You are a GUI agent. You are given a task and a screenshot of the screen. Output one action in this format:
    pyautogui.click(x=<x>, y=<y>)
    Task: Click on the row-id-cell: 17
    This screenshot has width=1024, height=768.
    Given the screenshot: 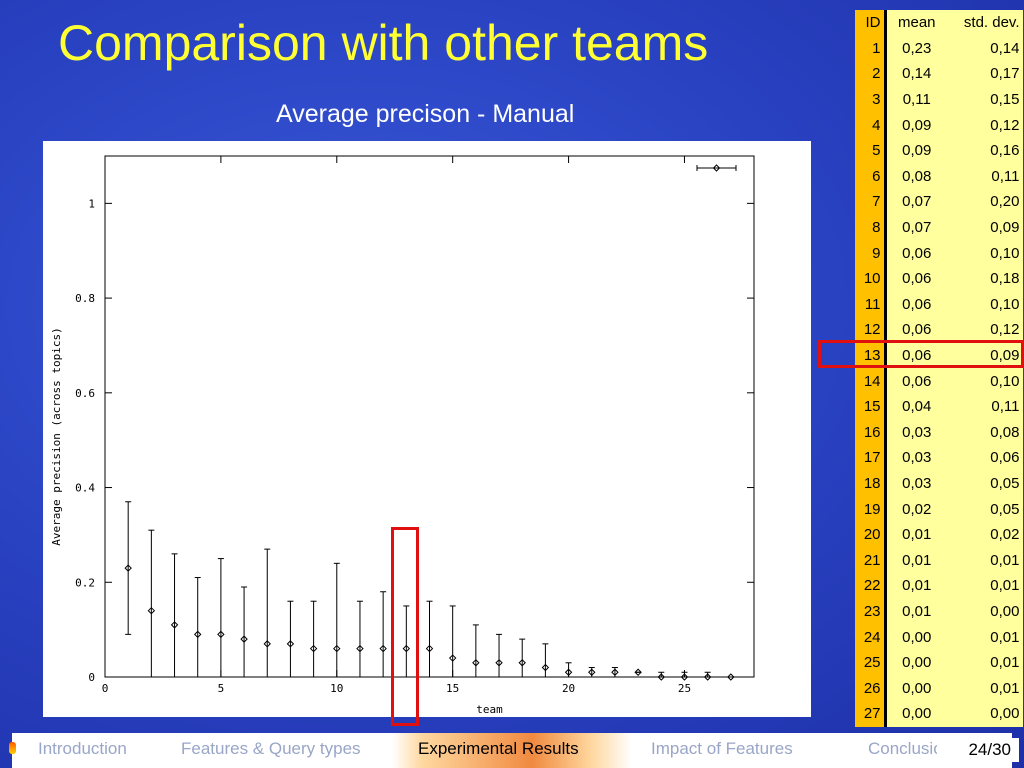 What is the action you would take?
    pyautogui.click(x=871, y=458)
    